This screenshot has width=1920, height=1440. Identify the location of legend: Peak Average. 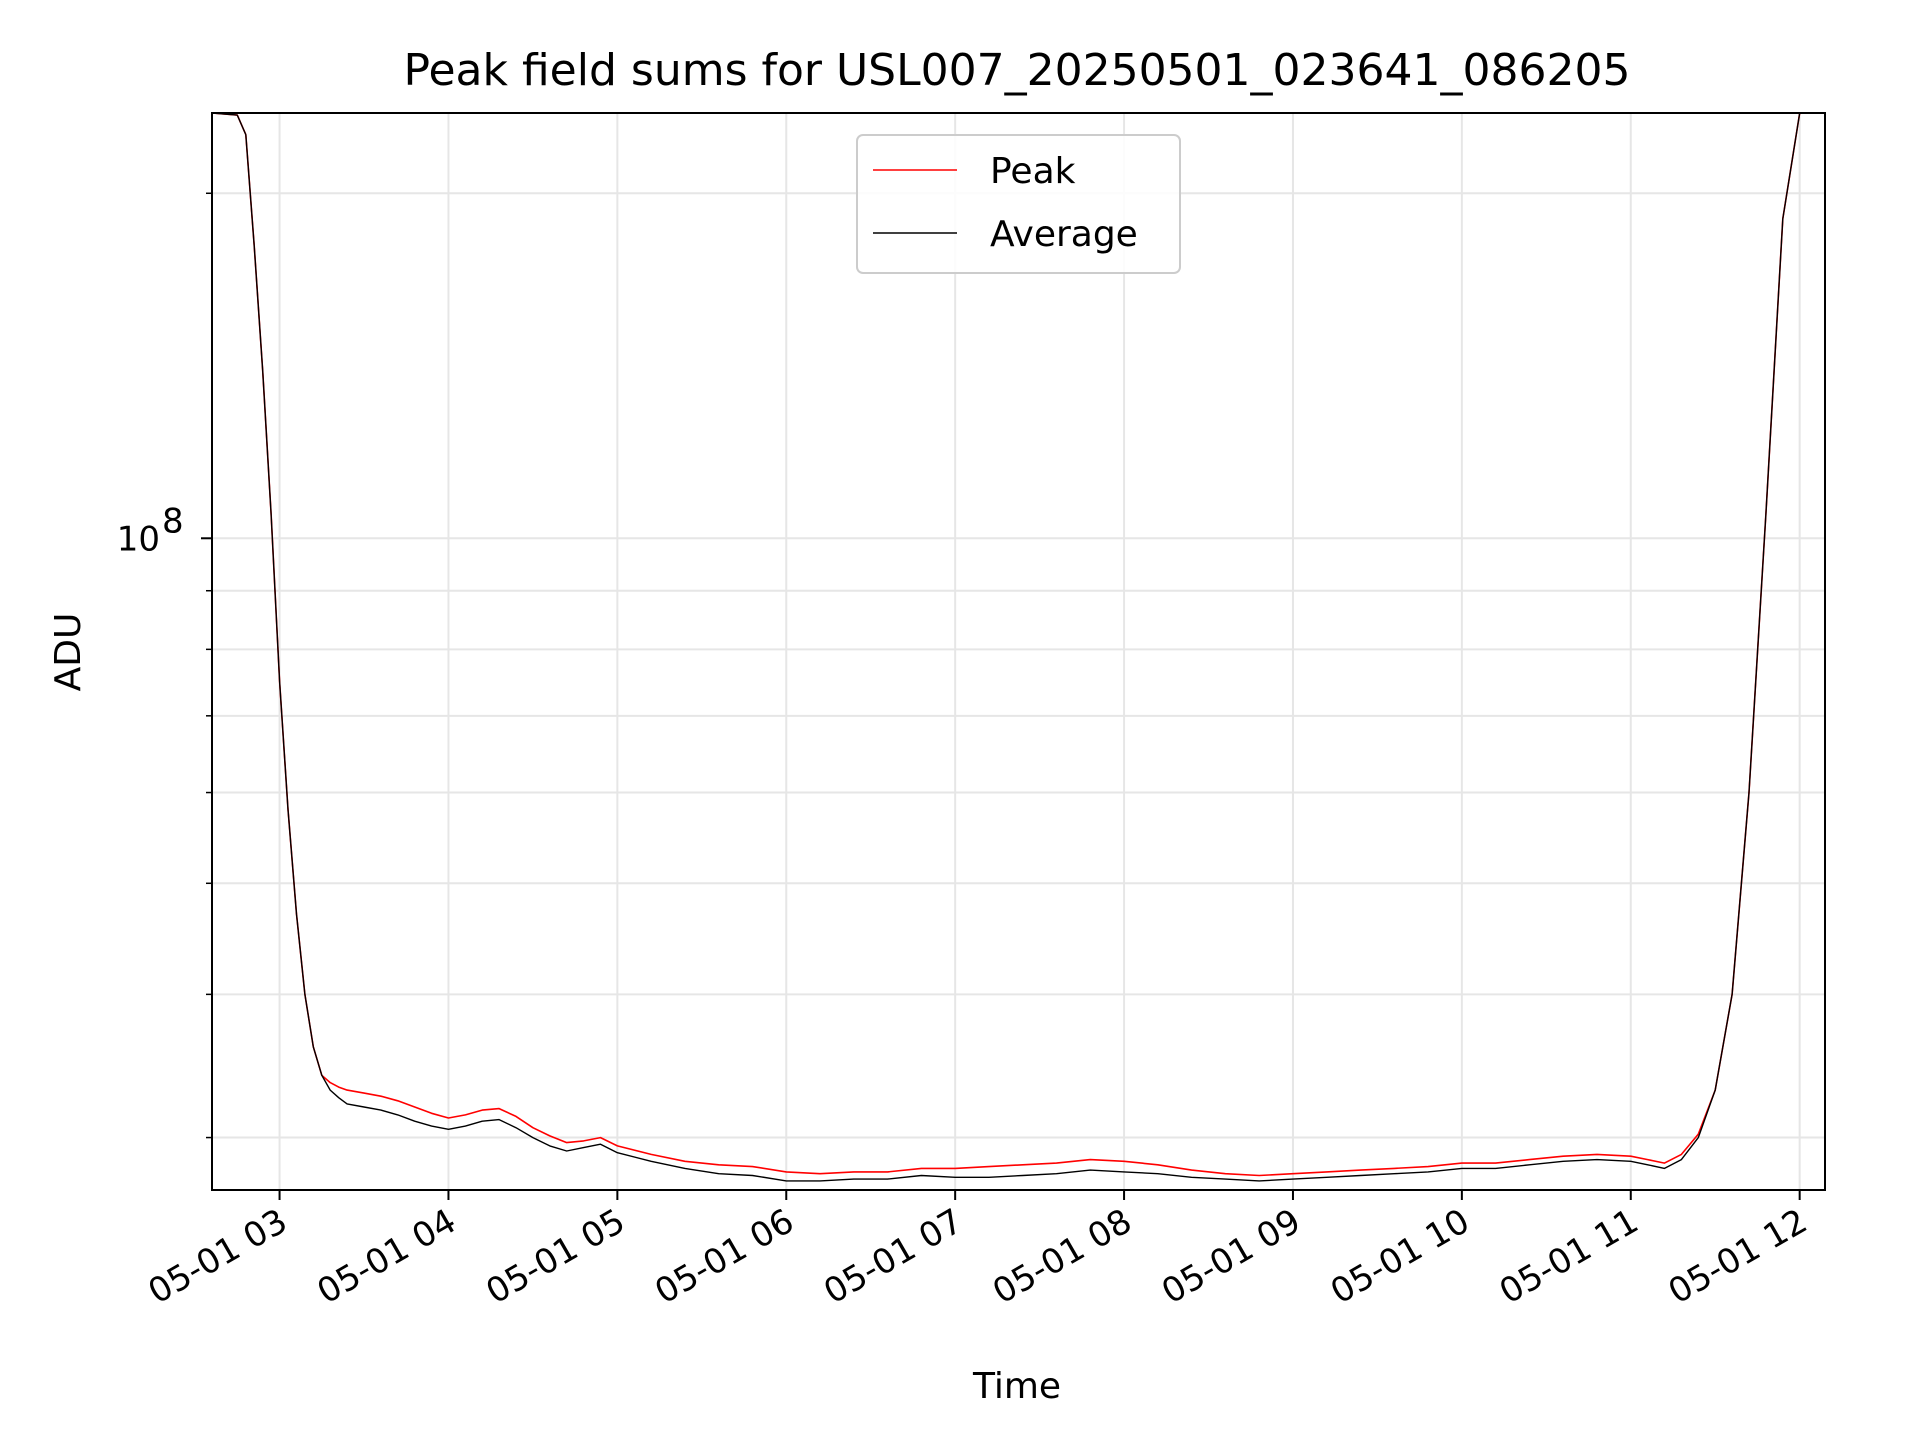
(1018, 204).